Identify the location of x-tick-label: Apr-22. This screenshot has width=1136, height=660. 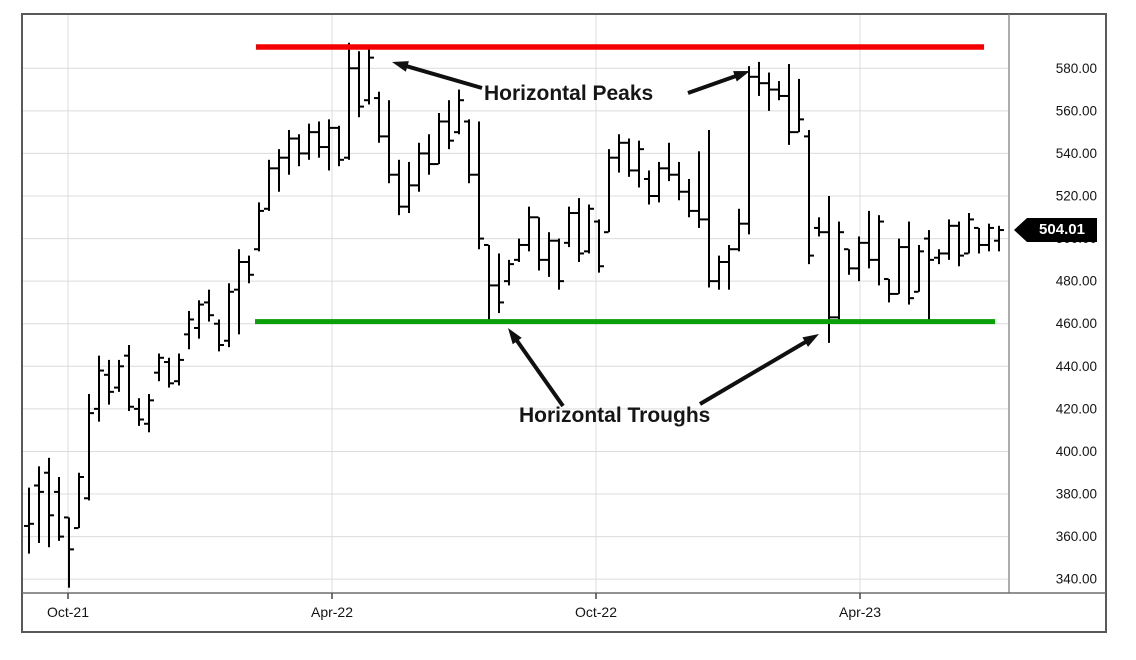
(332, 612).